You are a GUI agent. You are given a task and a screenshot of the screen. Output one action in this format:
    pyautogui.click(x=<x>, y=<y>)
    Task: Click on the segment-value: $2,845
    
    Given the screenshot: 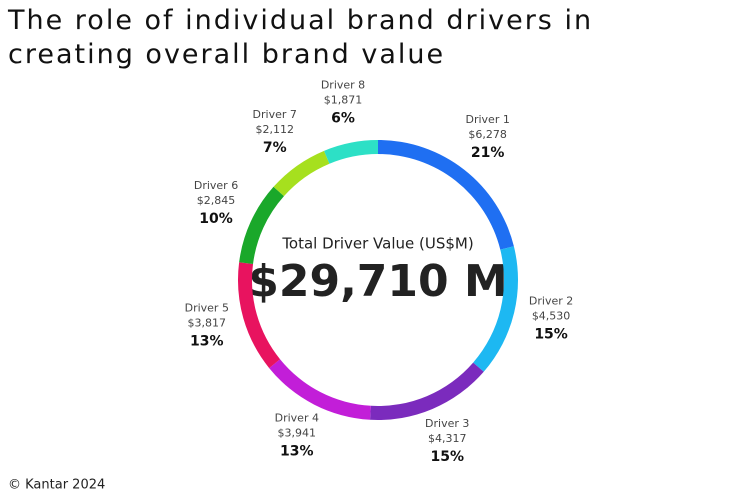 What is the action you would take?
    pyautogui.click(x=216, y=200)
    